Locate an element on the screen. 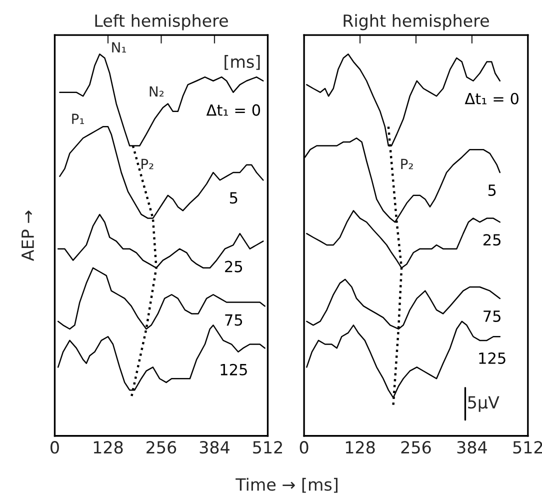 The height and width of the screenshot is (501, 542). annotation: N₂ is located at coordinates (157, 91).